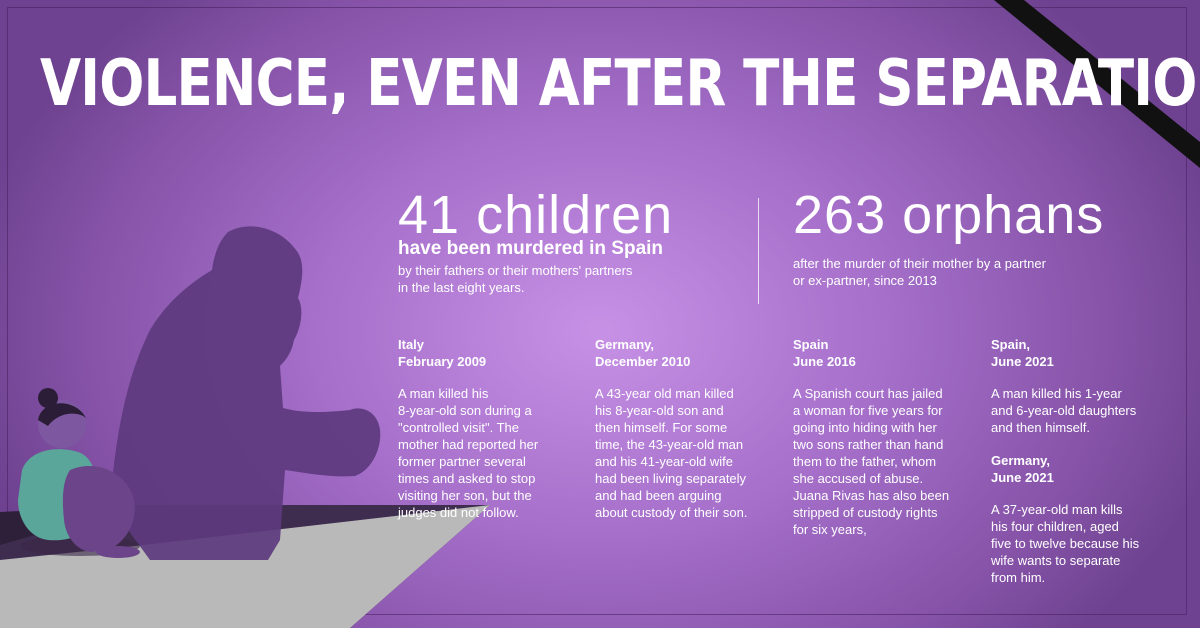  What do you see at coordinates (671, 478) in the screenshot?
I see `case-body-line: had been living separately` at bounding box center [671, 478].